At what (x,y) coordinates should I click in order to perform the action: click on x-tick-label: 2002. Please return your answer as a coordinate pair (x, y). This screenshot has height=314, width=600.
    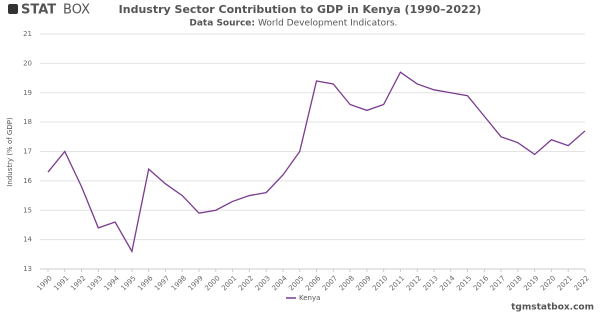
    Looking at the image, I should click on (246, 283).